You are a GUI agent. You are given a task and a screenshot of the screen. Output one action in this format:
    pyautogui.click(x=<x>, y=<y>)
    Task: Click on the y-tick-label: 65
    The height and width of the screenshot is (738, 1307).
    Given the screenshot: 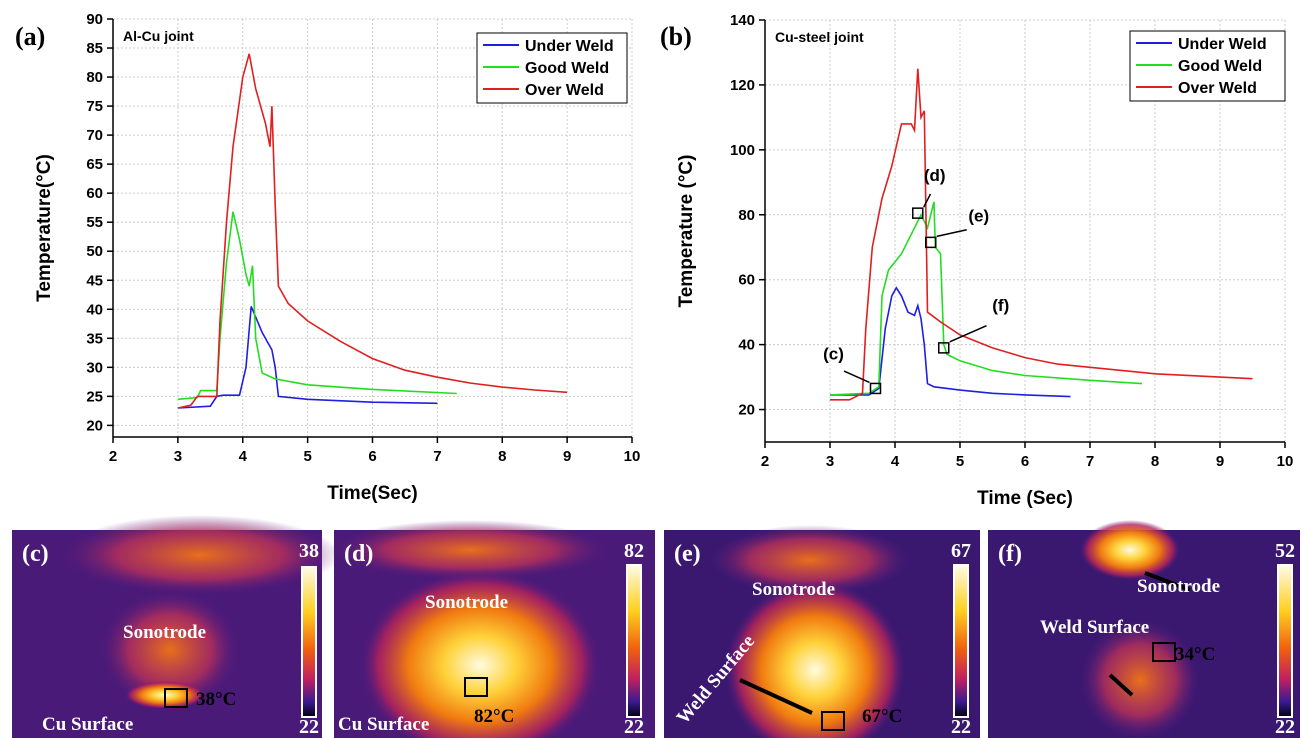 What is the action you would take?
    pyautogui.click(x=94, y=164)
    